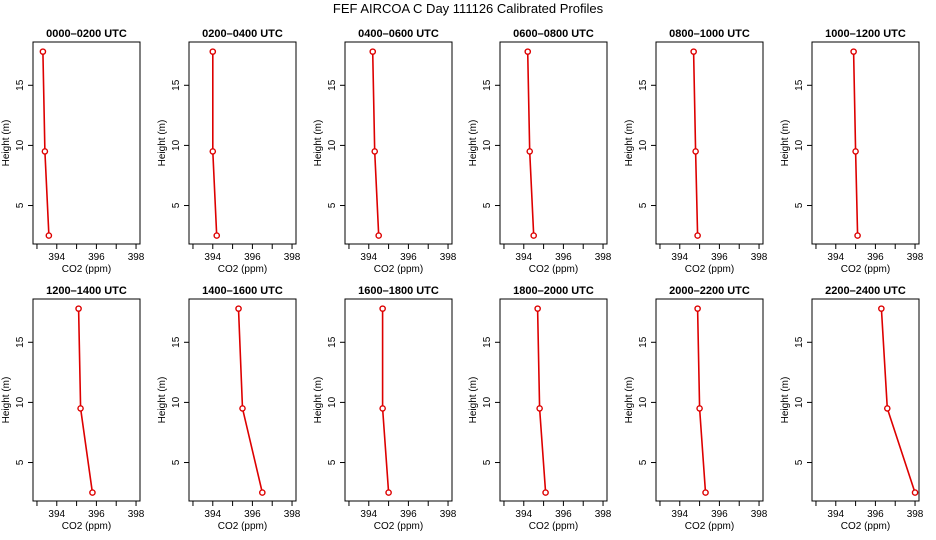  What do you see at coordinates (242, 291) in the screenshot?
I see `panel-title: 1400–1600 UTC` at bounding box center [242, 291].